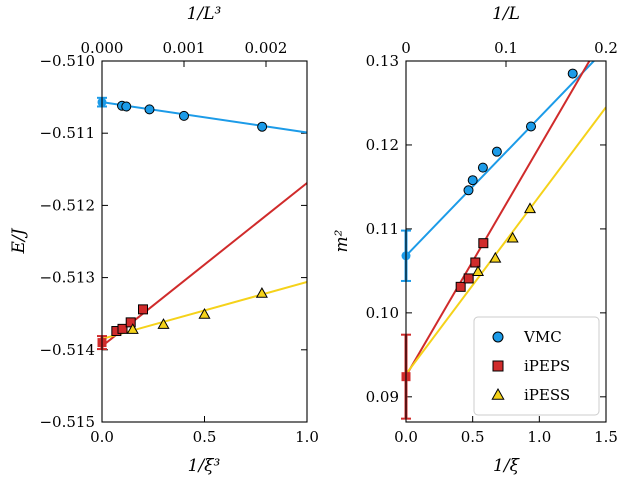 This screenshot has height=482, width=623. What do you see at coordinates (266, 48) in the screenshot?
I see `left-x2-tick-label: 0.002` at bounding box center [266, 48].